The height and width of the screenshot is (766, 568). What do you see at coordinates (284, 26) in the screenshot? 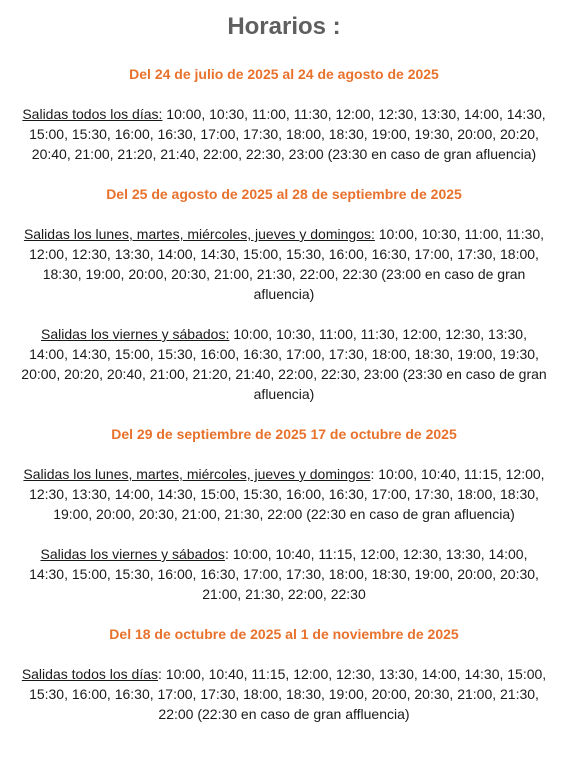
I see `page-title: Horarios :` at bounding box center [284, 26].